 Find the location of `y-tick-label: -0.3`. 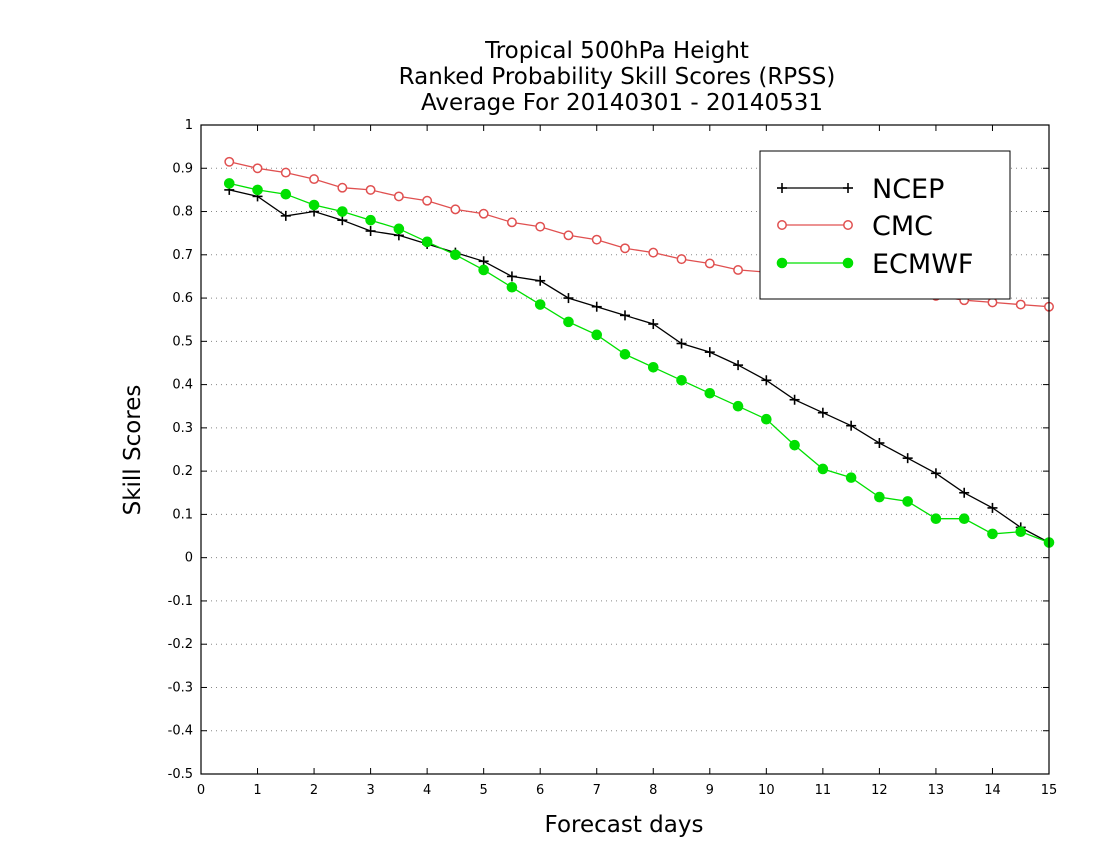

y-tick-label: -0.3 is located at coordinates (180, 687).